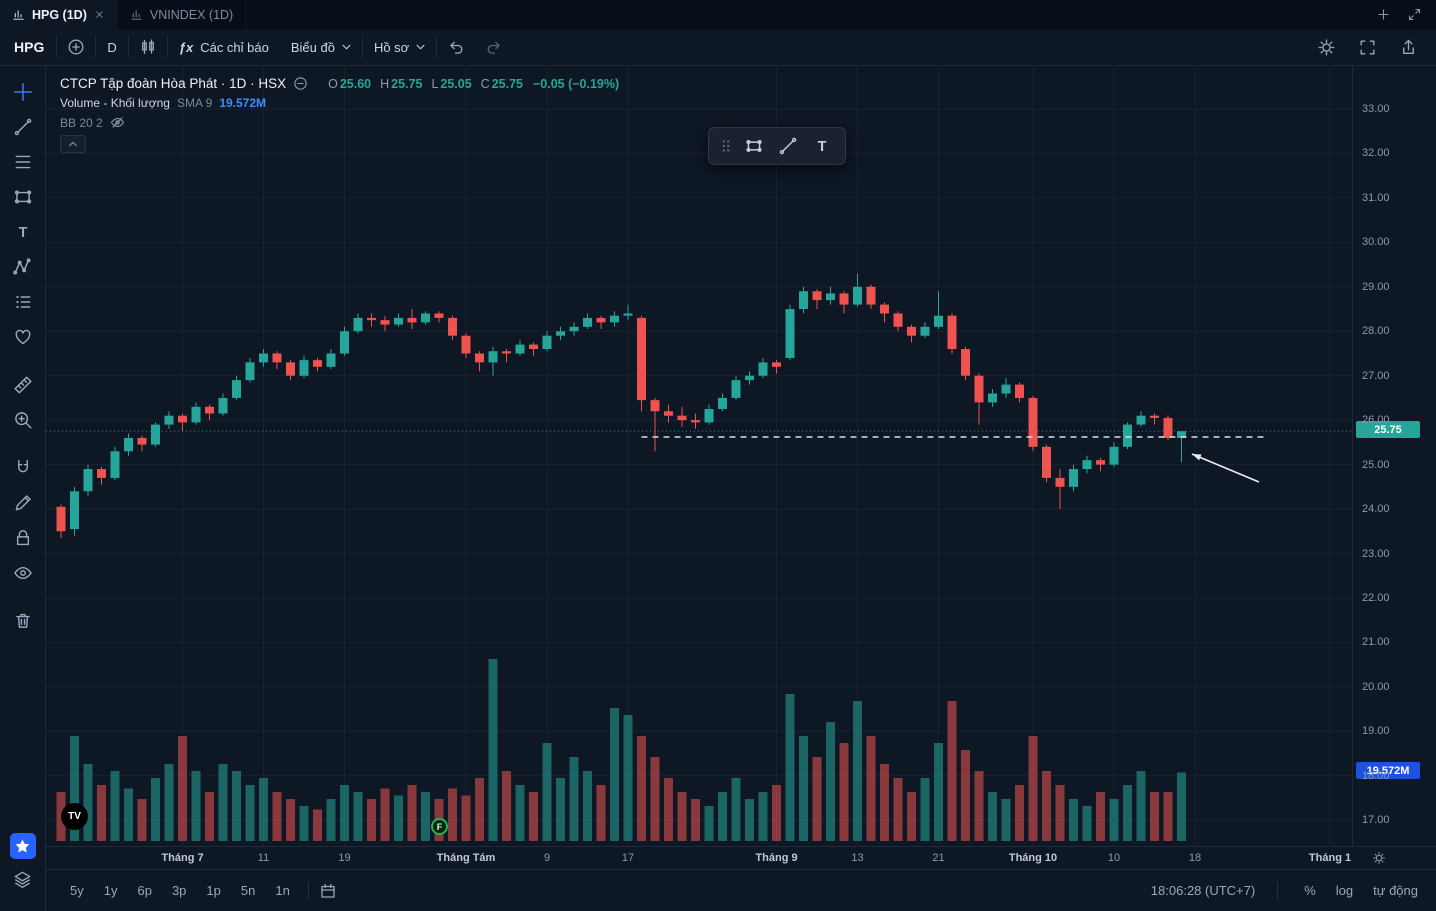 The height and width of the screenshot is (911, 1436). I want to click on range-buttons: 5y 1y 6p 3p 1p 5n 1n, so click(180, 890).